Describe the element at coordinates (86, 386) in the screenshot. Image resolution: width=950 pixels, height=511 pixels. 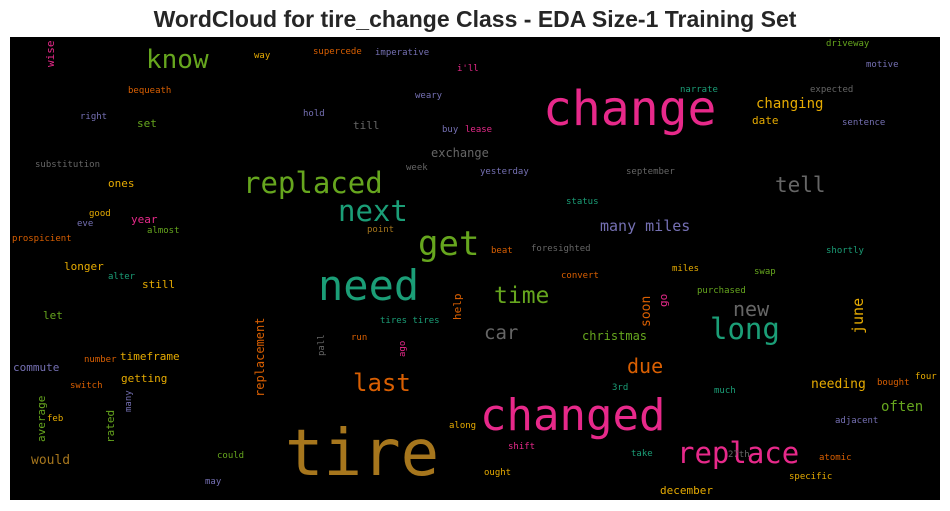
I see `word-switch: switch` at that location.